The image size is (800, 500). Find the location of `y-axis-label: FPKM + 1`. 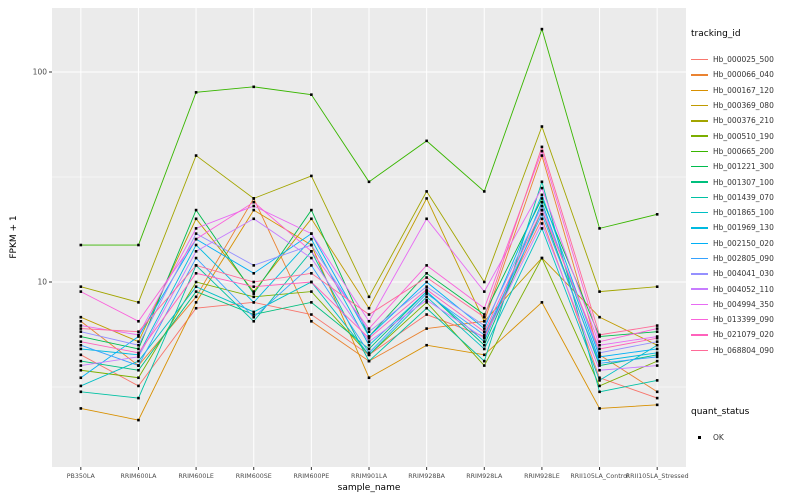

y-axis-label: FPKM + 1 is located at coordinates (14, 237).